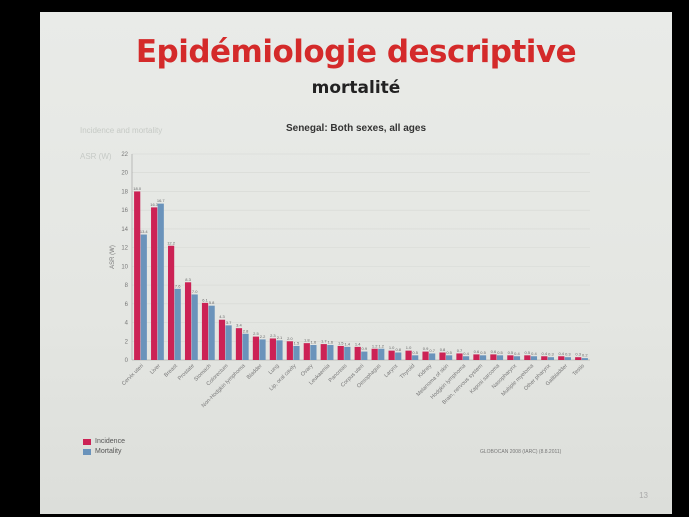  I want to click on data-label: 0.6, so click(477, 351).